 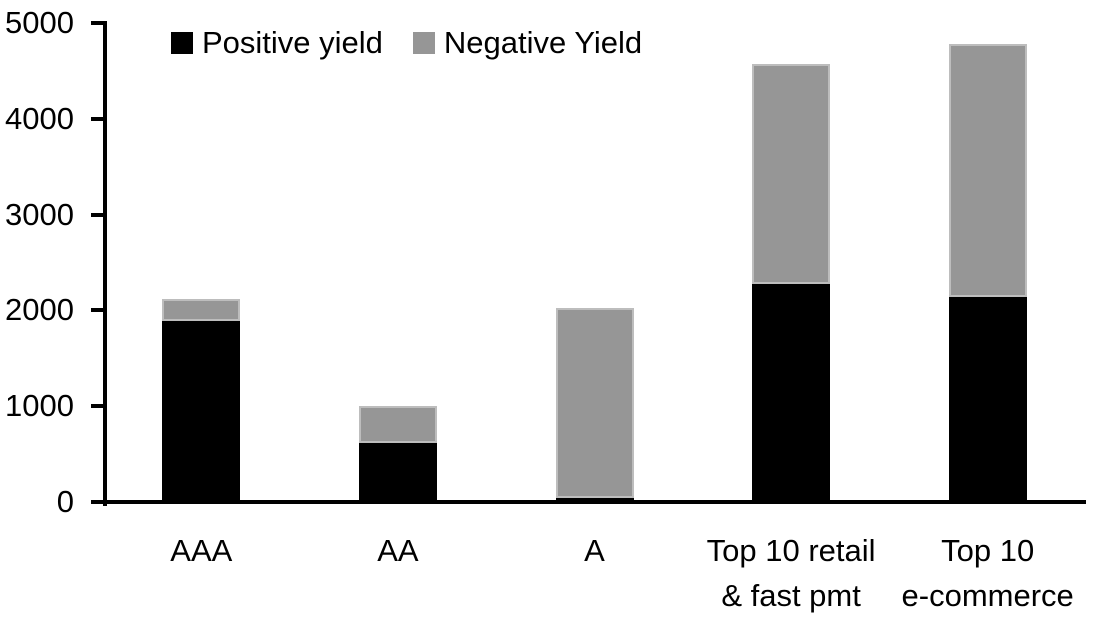 What do you see at coordinates (406, 43) in the screenshot?
I see `chart-legend: Positive yield Negative Yield` at bounding box center [406, 43].